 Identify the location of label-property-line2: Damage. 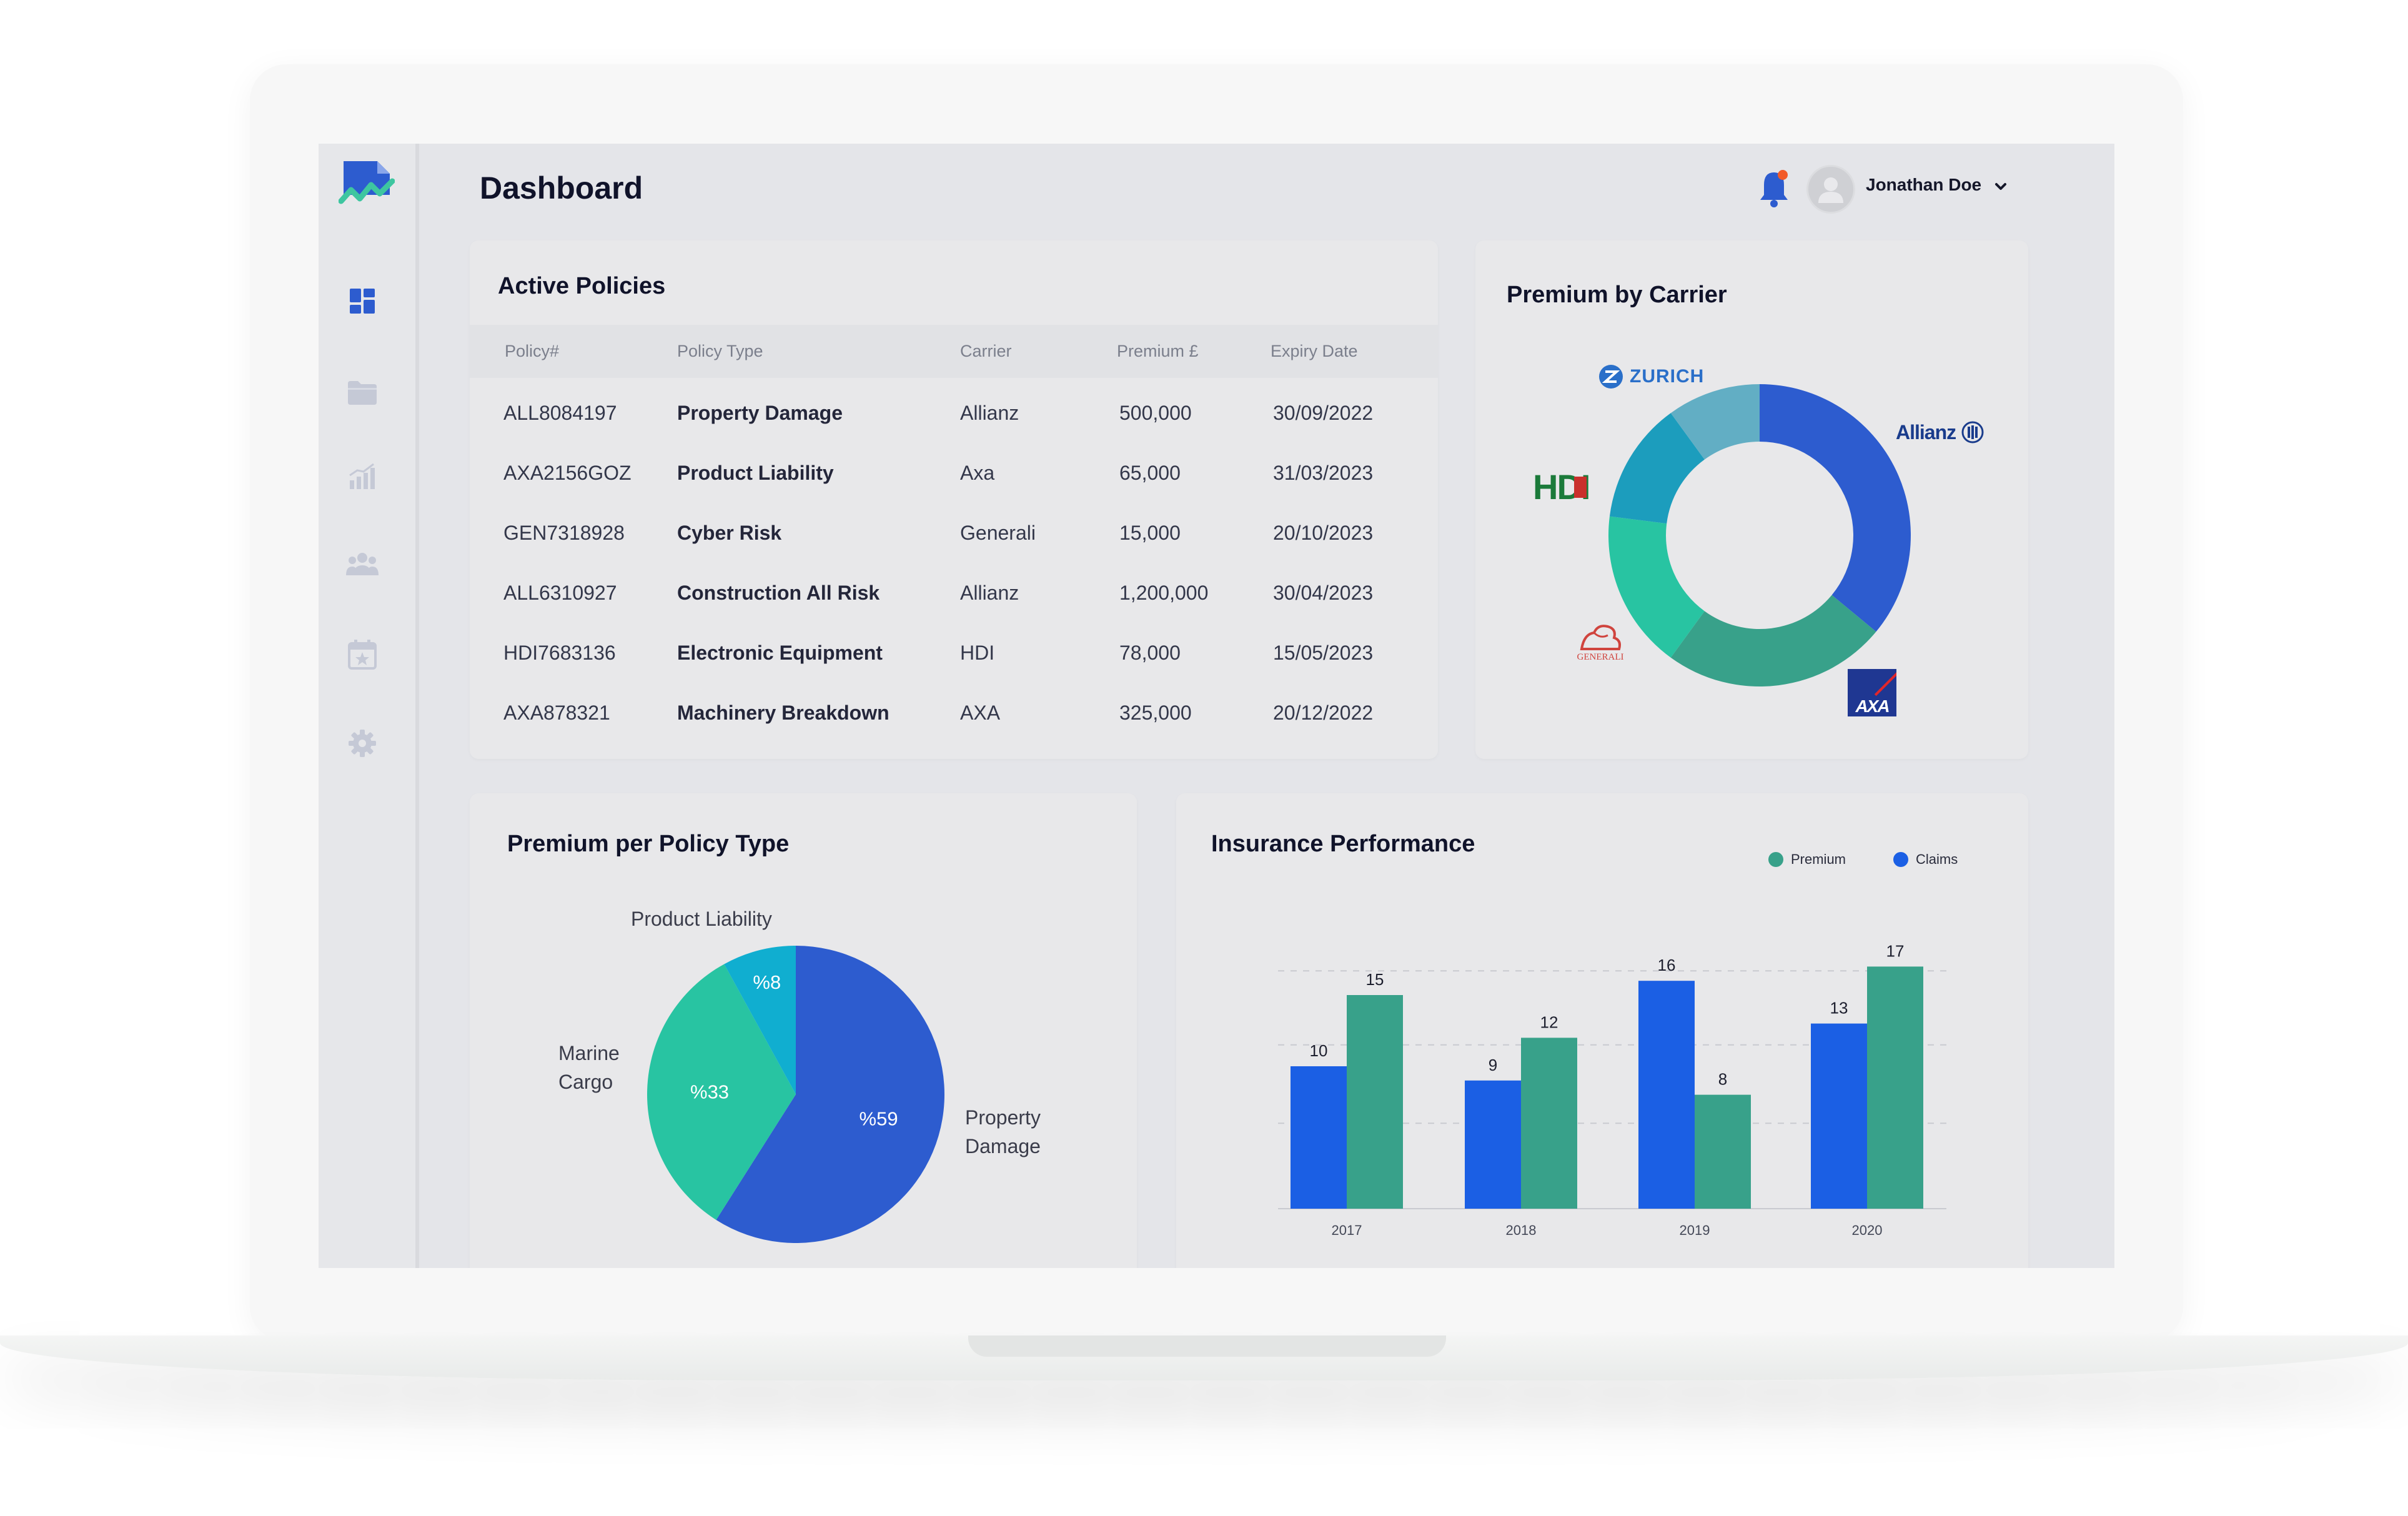
(1003, 1146).